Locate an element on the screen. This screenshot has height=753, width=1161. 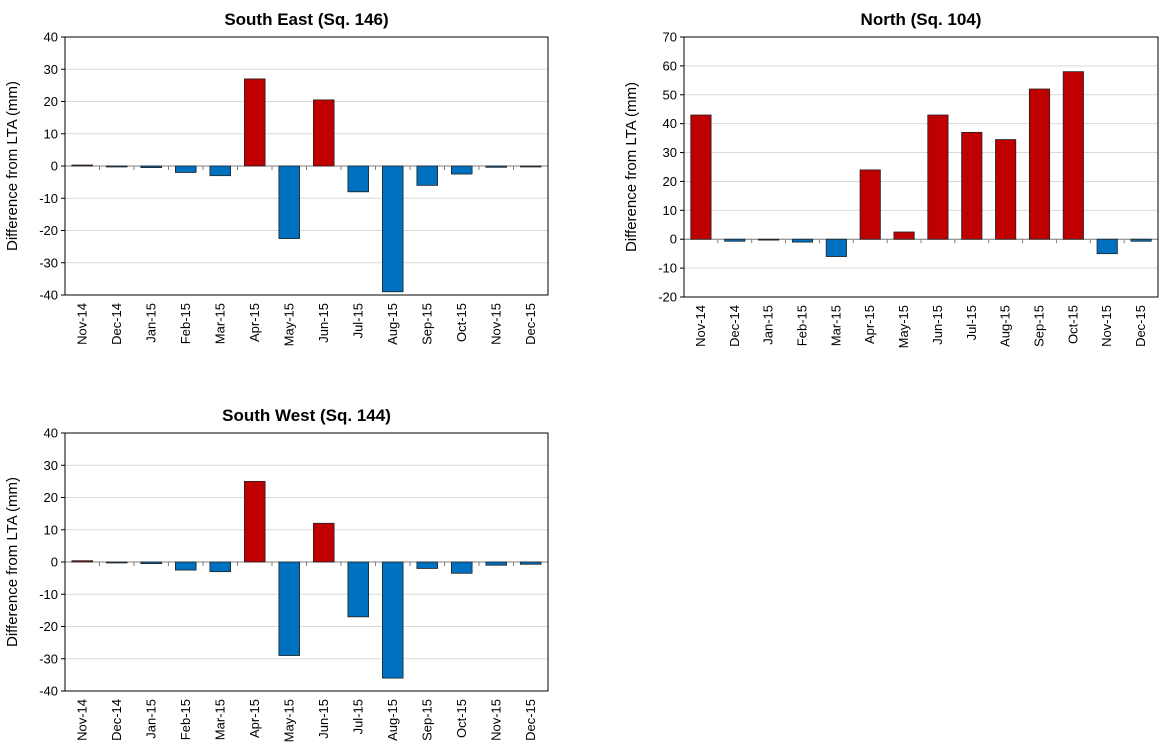
x-tick-label: Nov-15 is located at coordinates (495, 324).